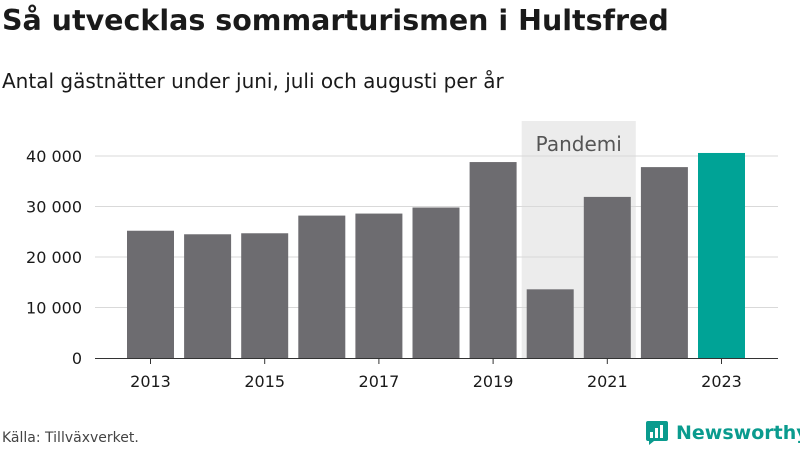 The width and height of the screenshot is (800, 450). I want to click on chart-title: Så utvecklas sommarturismen i Hultsfred, so click(335, 20).